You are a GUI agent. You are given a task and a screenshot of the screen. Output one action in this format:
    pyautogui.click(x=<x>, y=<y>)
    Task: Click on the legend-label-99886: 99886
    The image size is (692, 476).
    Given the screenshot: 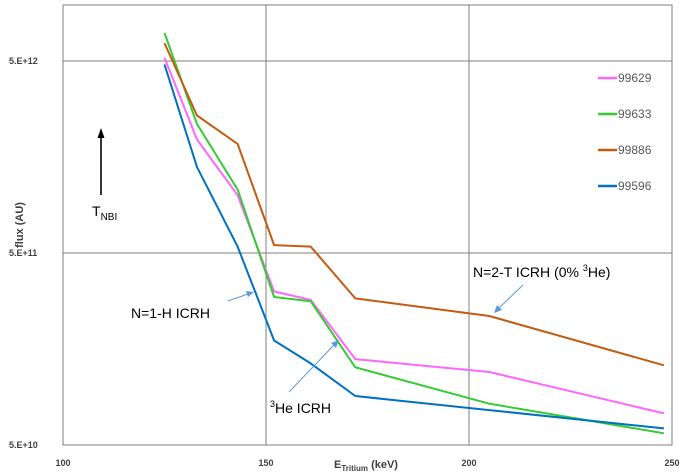 What is the action you would take?
    pyautogui.click(x=635, y=150)
    